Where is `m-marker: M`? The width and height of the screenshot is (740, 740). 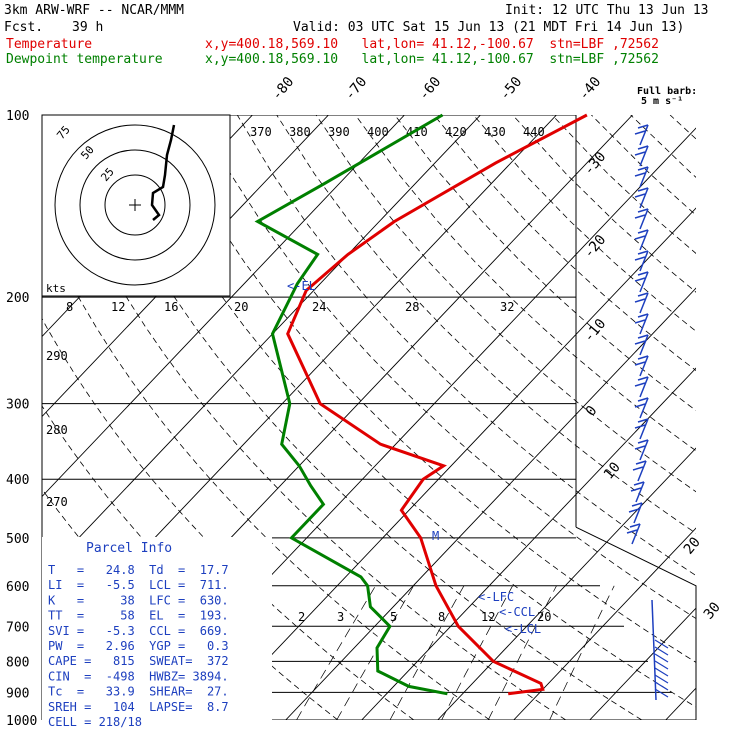
m-marker: M is located at coordinates (435, 536).